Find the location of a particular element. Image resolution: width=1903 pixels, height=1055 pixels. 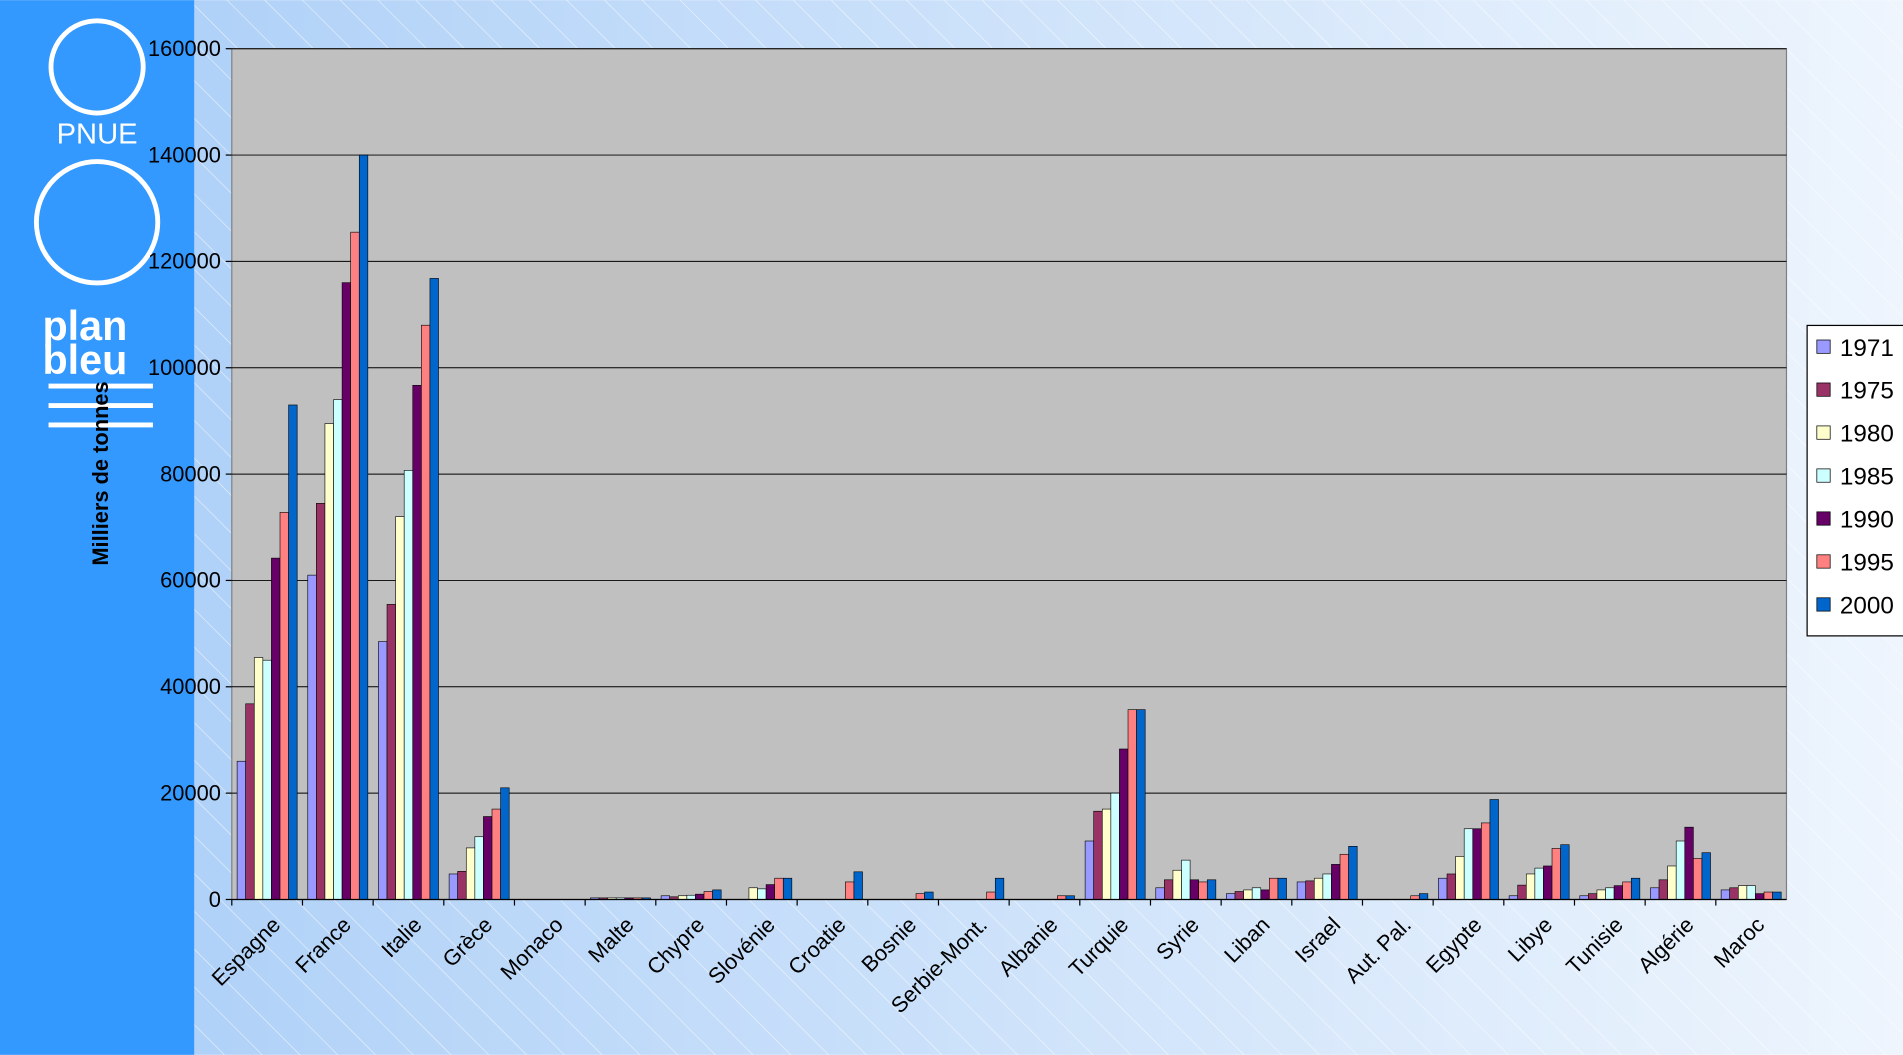

y-tick-label: 20000 is located at coordinates (190, 792).